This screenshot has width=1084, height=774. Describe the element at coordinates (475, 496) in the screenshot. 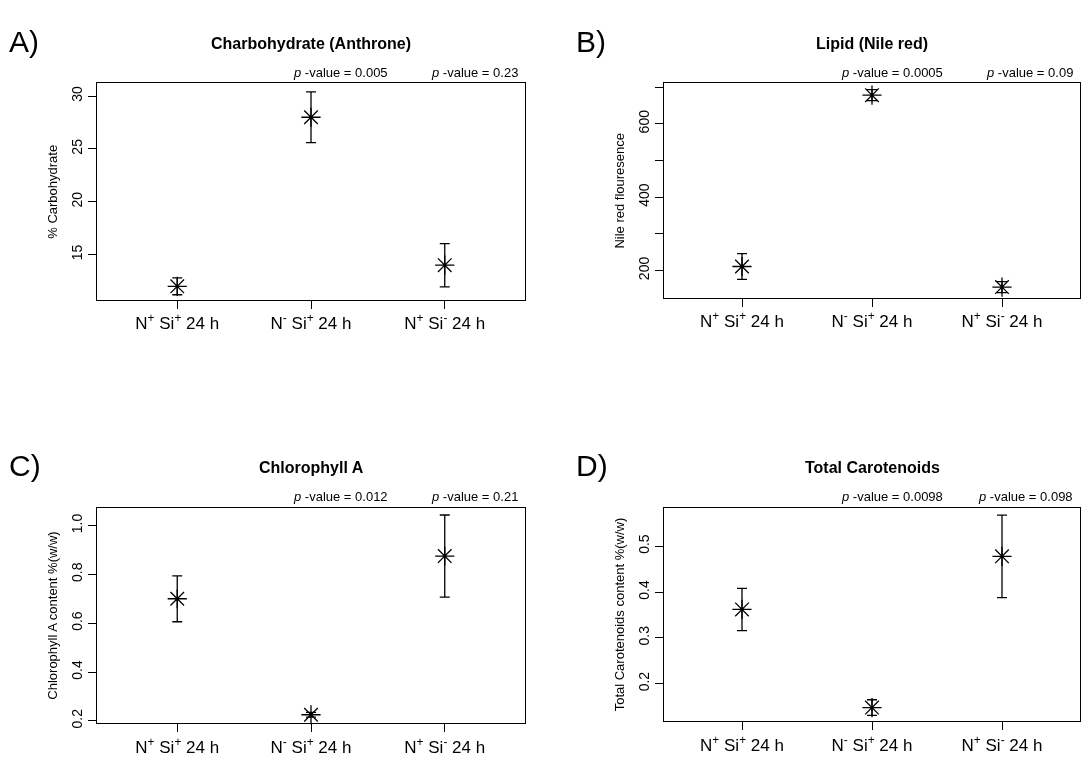

I see `text: p -value = 0.21` at that location.